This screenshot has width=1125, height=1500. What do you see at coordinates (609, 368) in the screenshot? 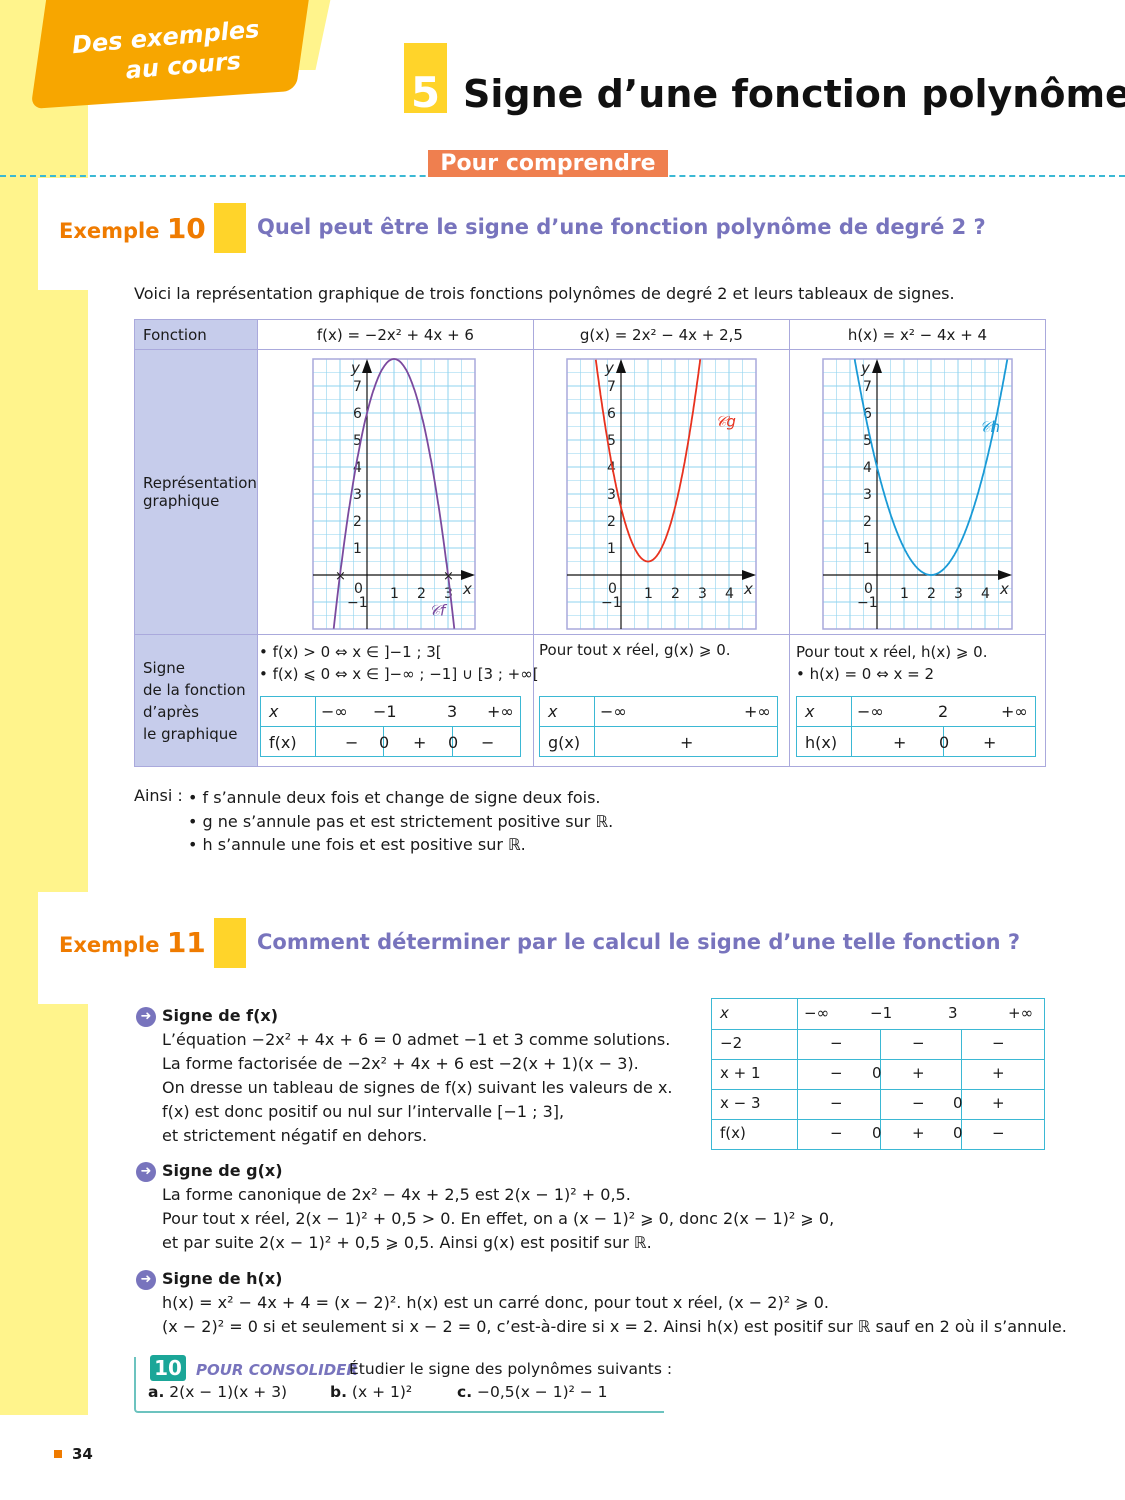
I see `y-axis-label: y` at bounding box center [609, 368].